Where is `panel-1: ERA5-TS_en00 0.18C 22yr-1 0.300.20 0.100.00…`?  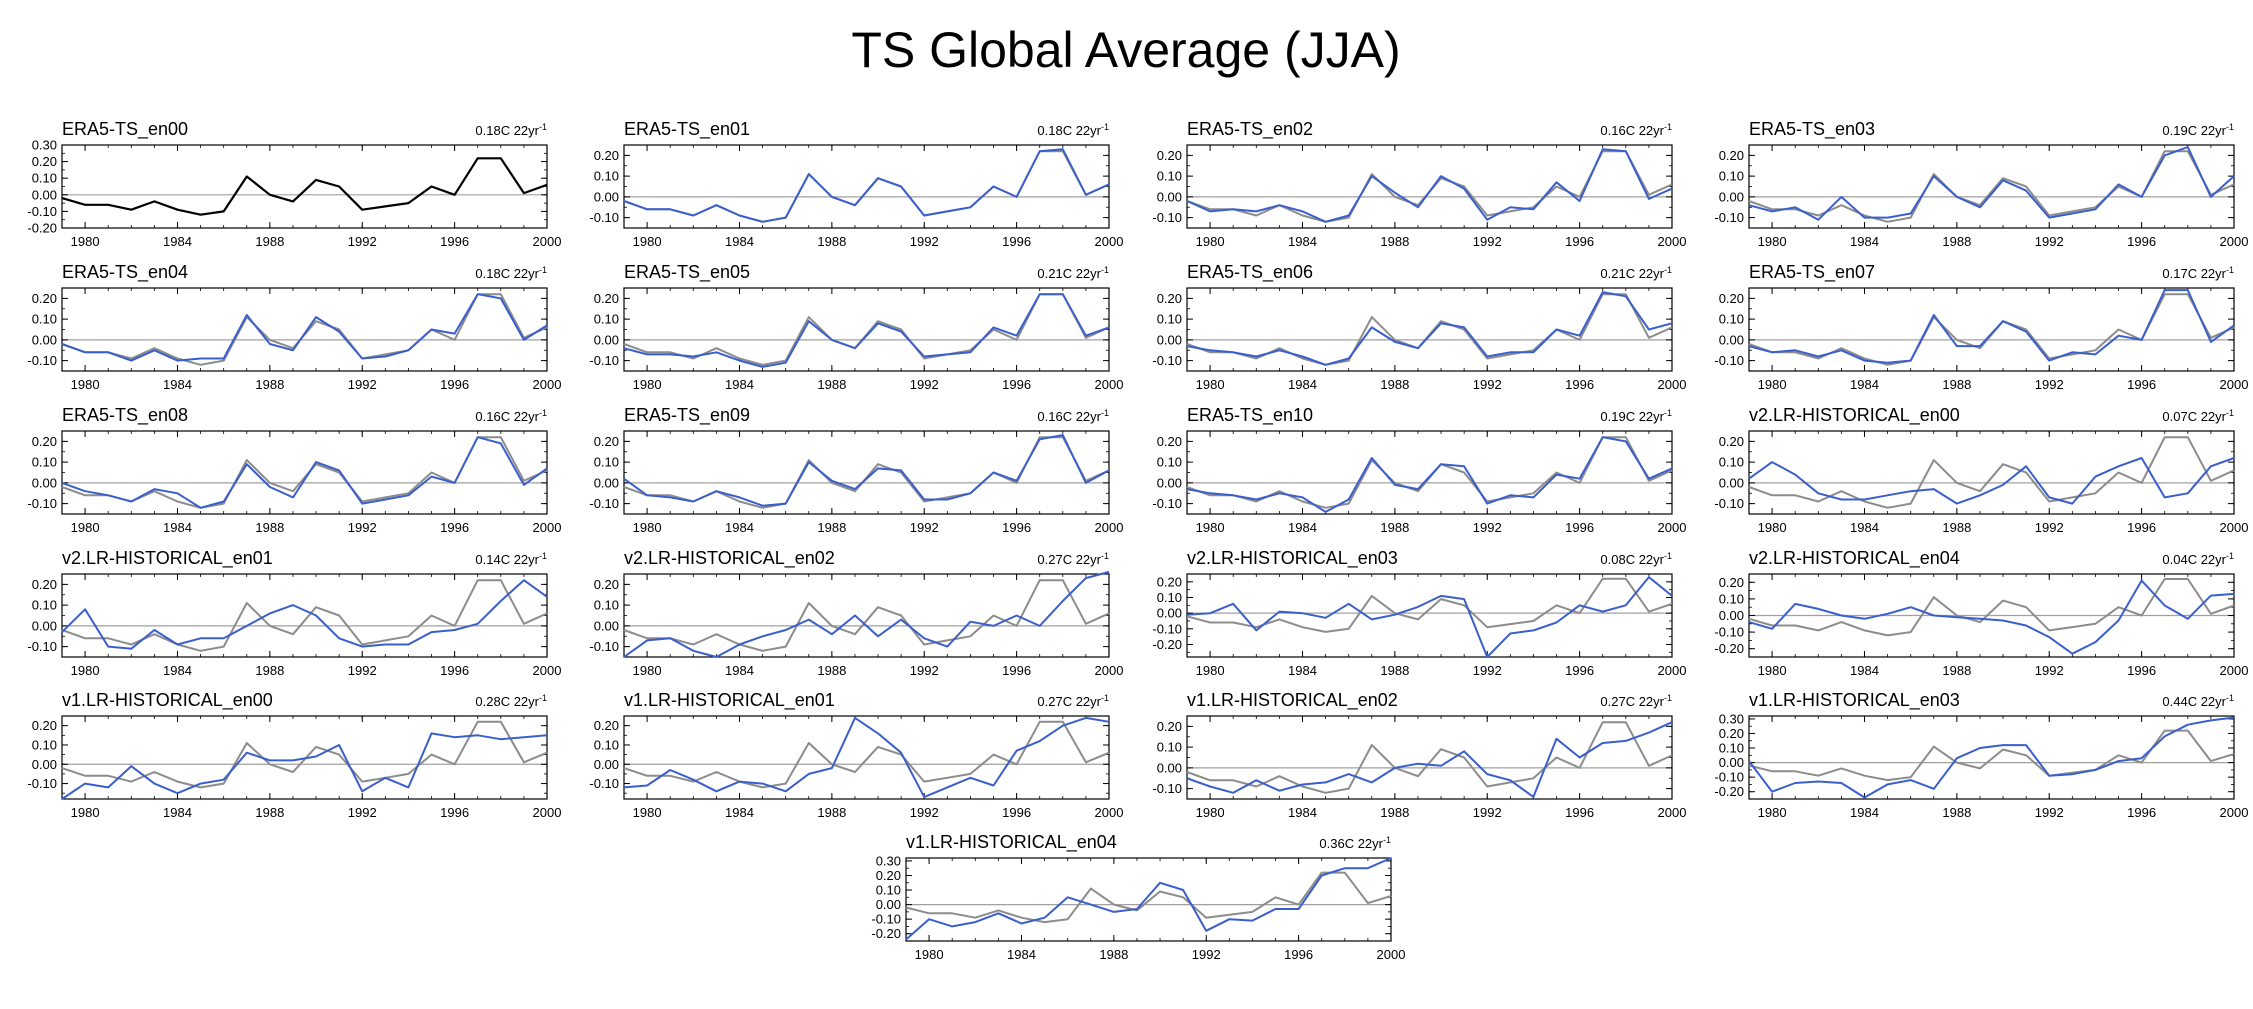 panel-1: ERA5-TS_en00 0.18C 22yr-1 0.300.20 0.100.00… is located at coordinates (294, 184).